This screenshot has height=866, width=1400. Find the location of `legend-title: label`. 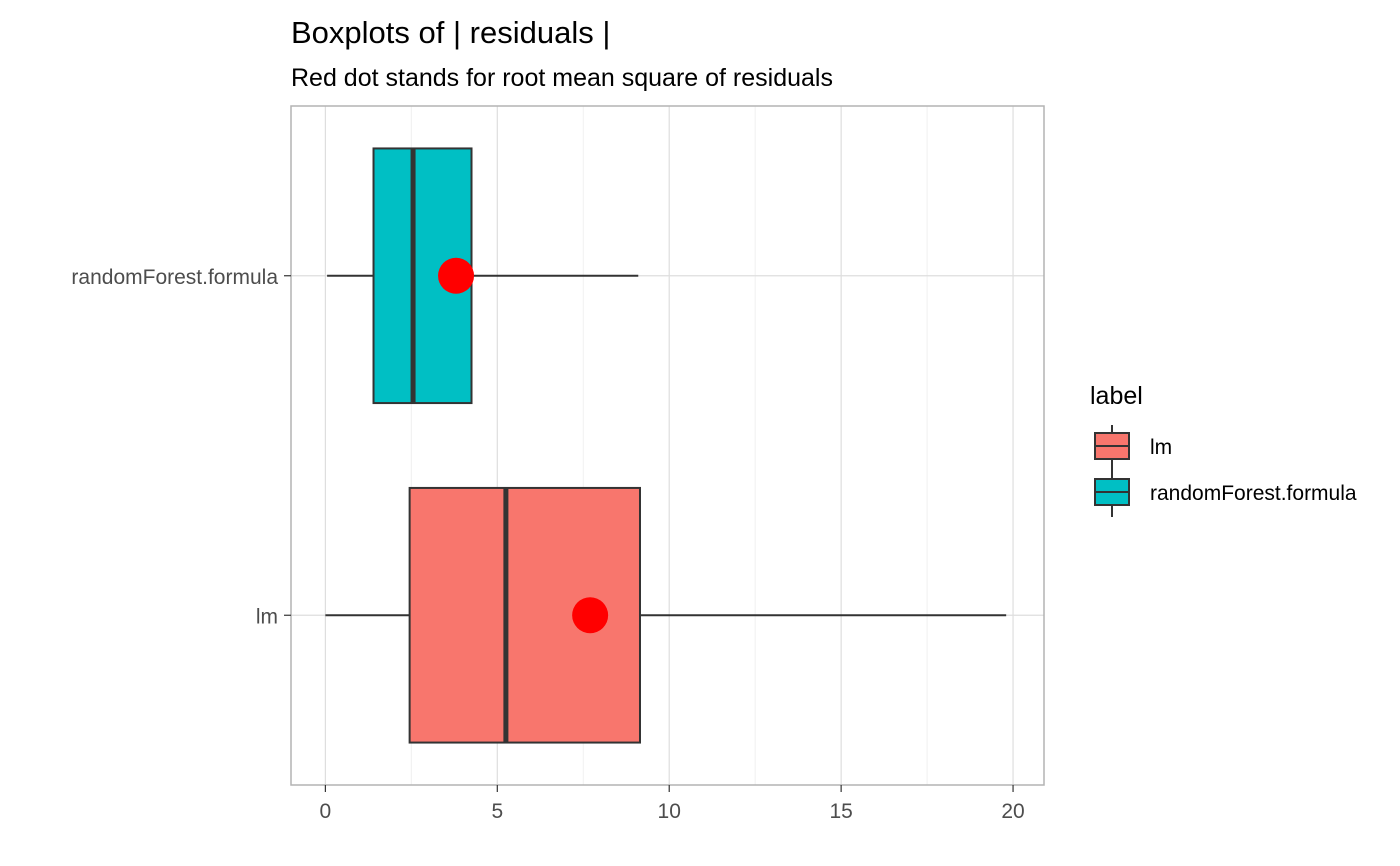

legend-title: label is located at coordinates (1116, 396).